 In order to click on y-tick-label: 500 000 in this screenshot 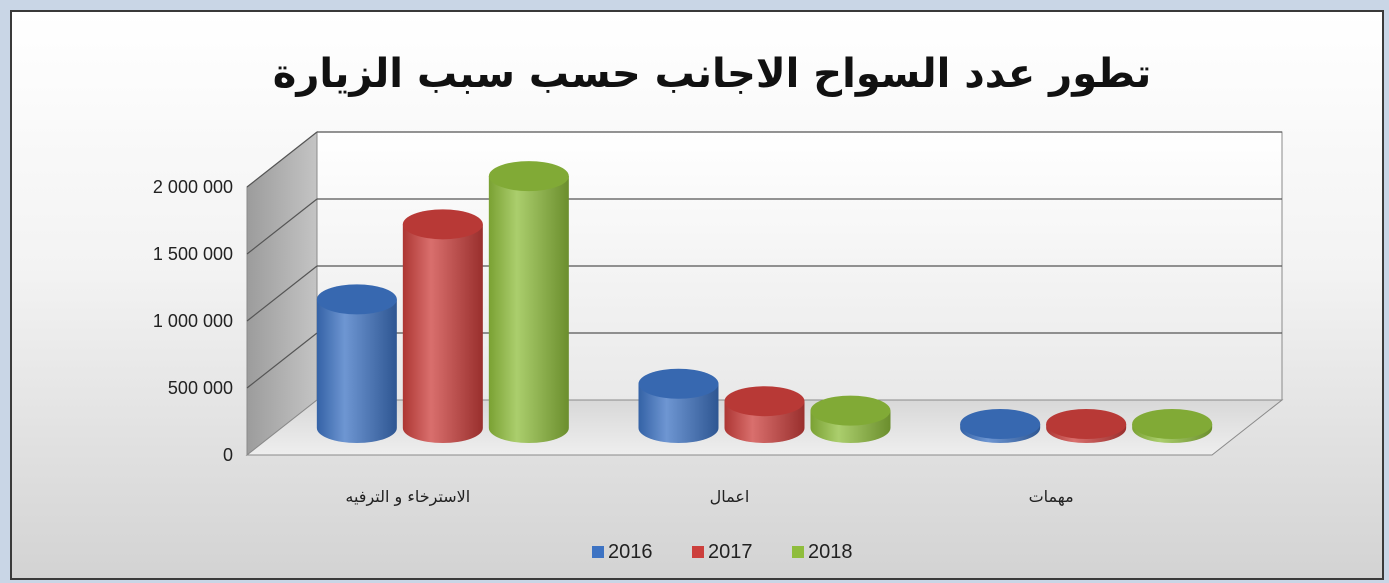, I will do `click(200, 388)`.